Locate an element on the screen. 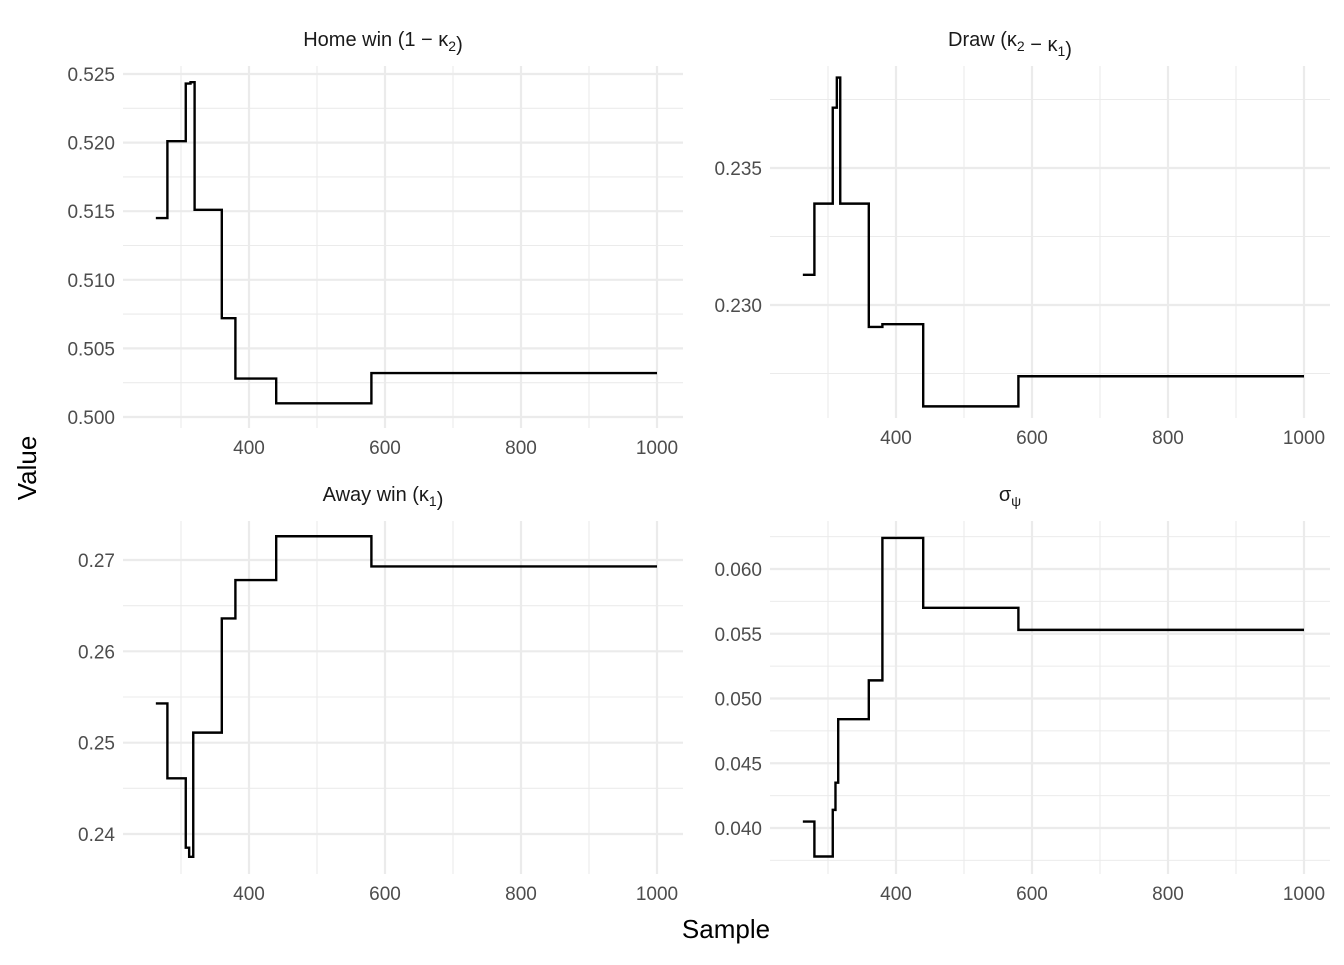 Image resolution: width=1344 pixels, height=965 pixels. panel-title: Draw (κ2 − κ1) is located at coordinates (1010, 45).